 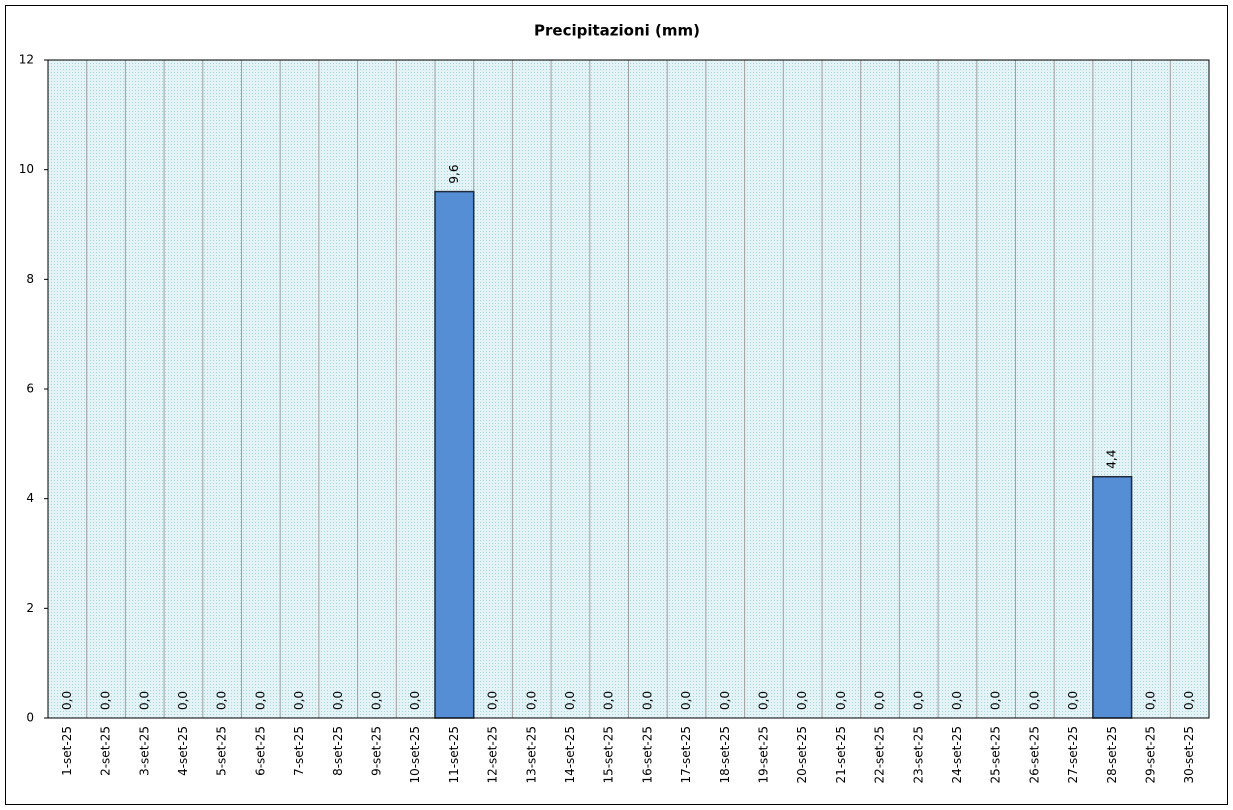 I want to click on x-tick-label: 11-set-25, so click(x=454, y=755).